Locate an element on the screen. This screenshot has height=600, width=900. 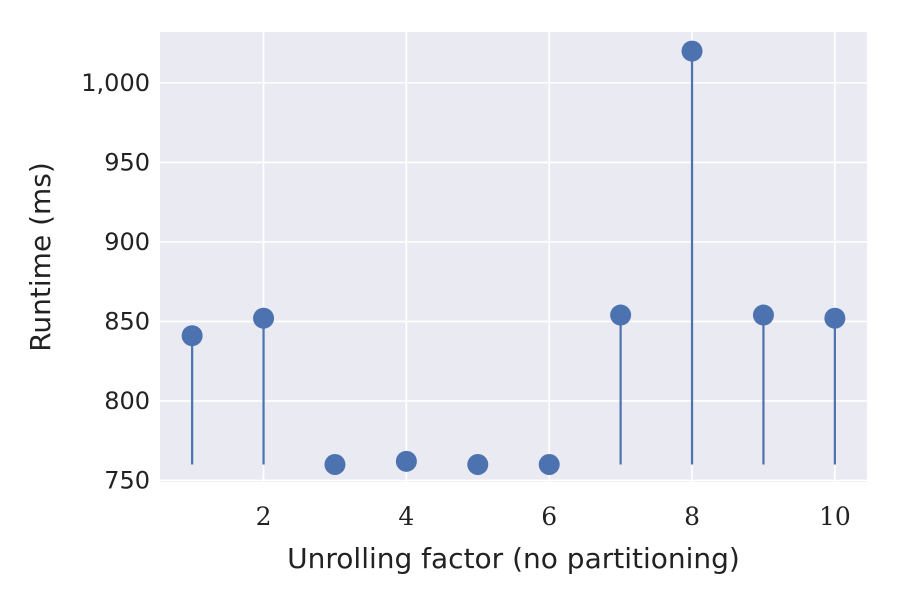
x-axis-label: Unrolling factor (no partitioning) is located at coordinates (513, 558).